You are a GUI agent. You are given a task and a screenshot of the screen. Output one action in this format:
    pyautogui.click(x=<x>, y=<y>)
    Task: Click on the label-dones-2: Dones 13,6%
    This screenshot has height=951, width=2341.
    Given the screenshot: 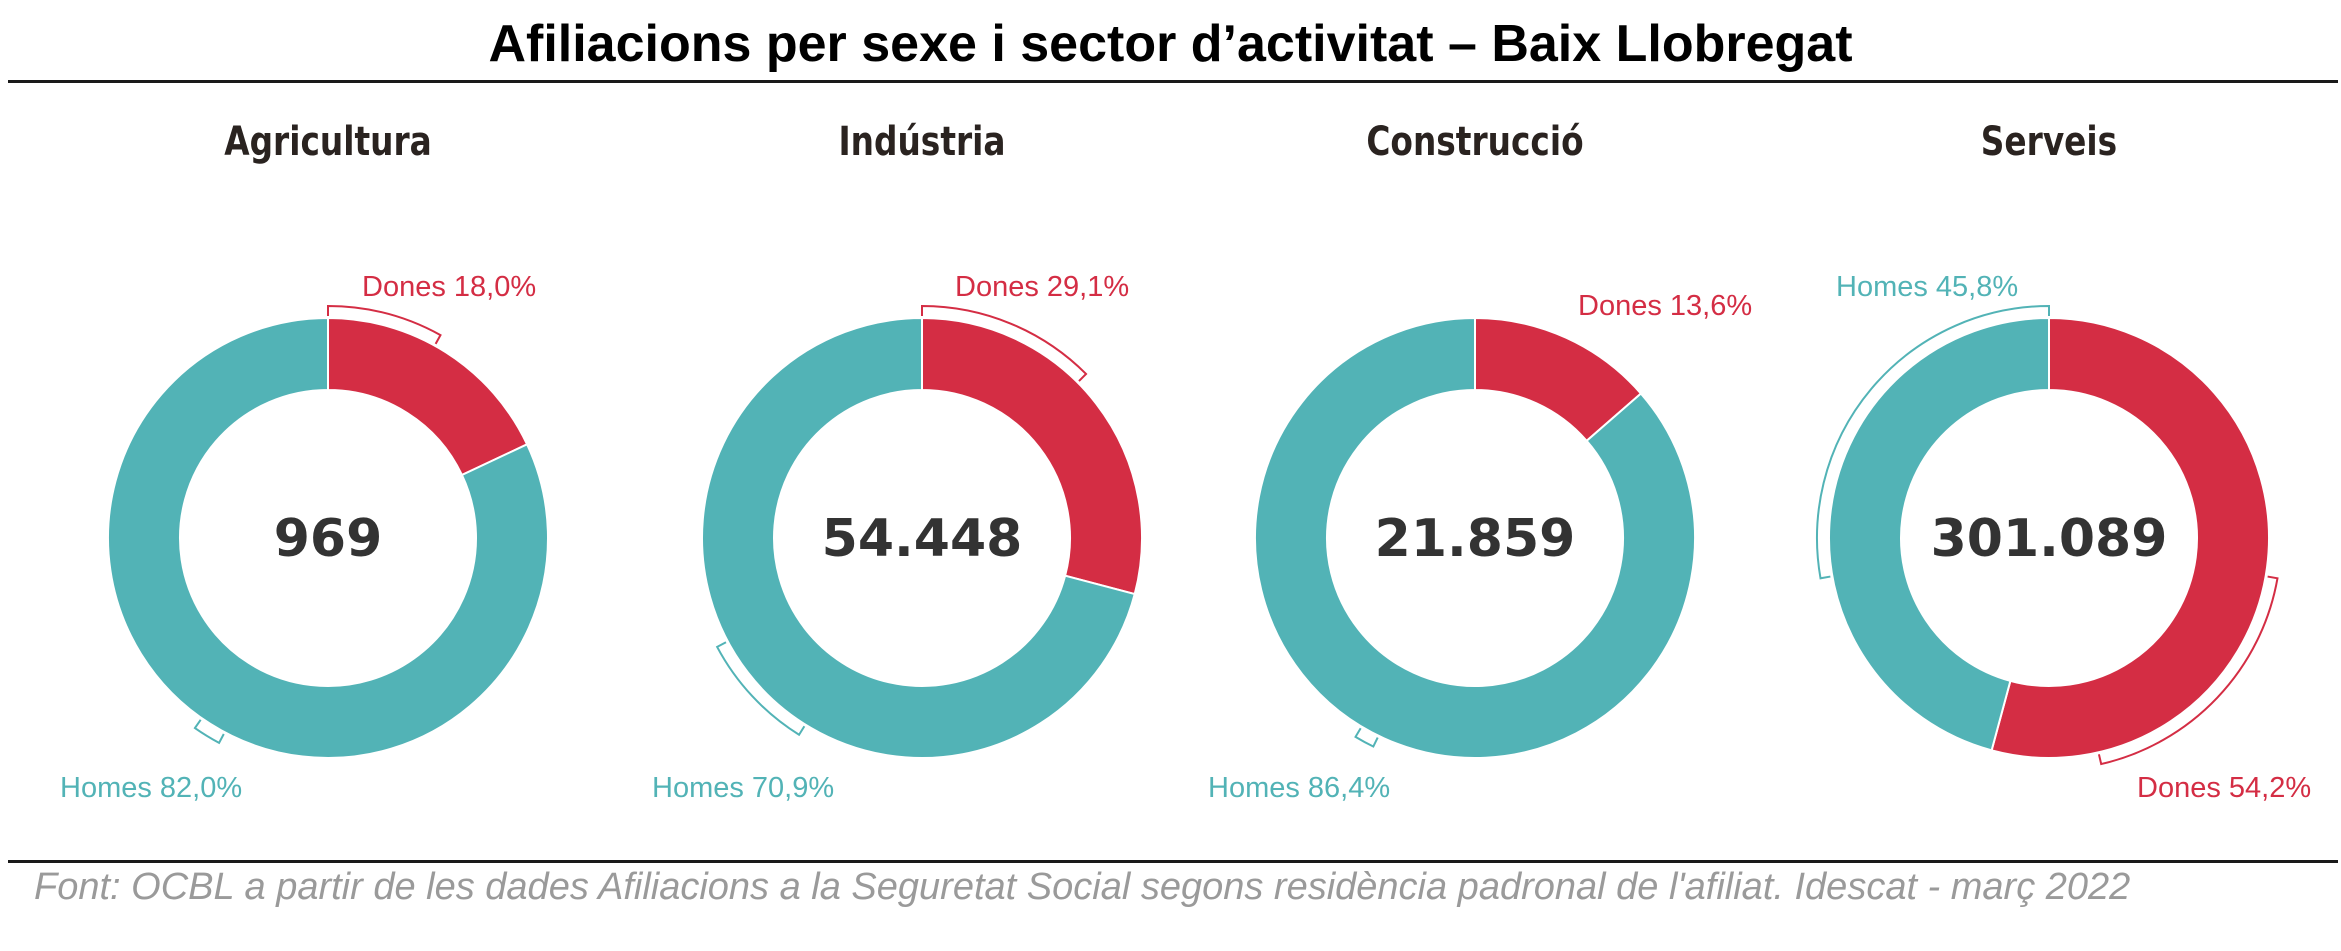 What is the action you would take?
    pyautogui.click(x=1665, y=306)
    